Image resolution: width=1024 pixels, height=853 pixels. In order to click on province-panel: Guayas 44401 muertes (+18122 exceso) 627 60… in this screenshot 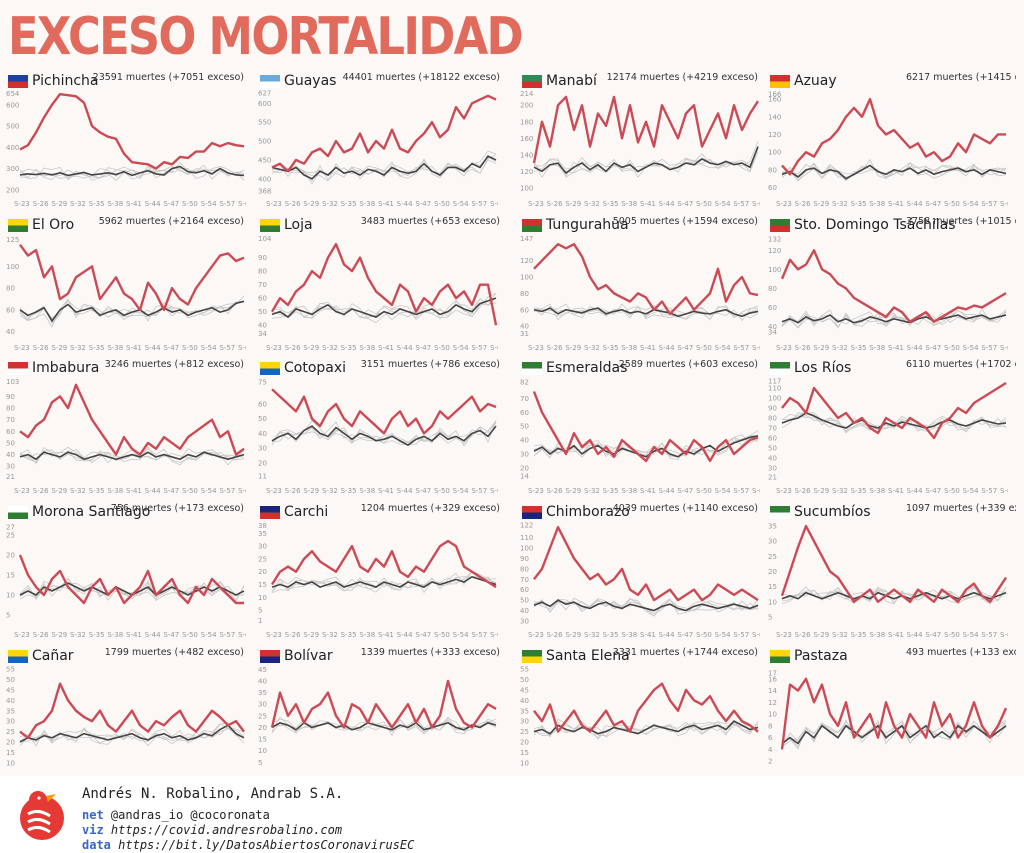, I will do `click(382, 143)`.